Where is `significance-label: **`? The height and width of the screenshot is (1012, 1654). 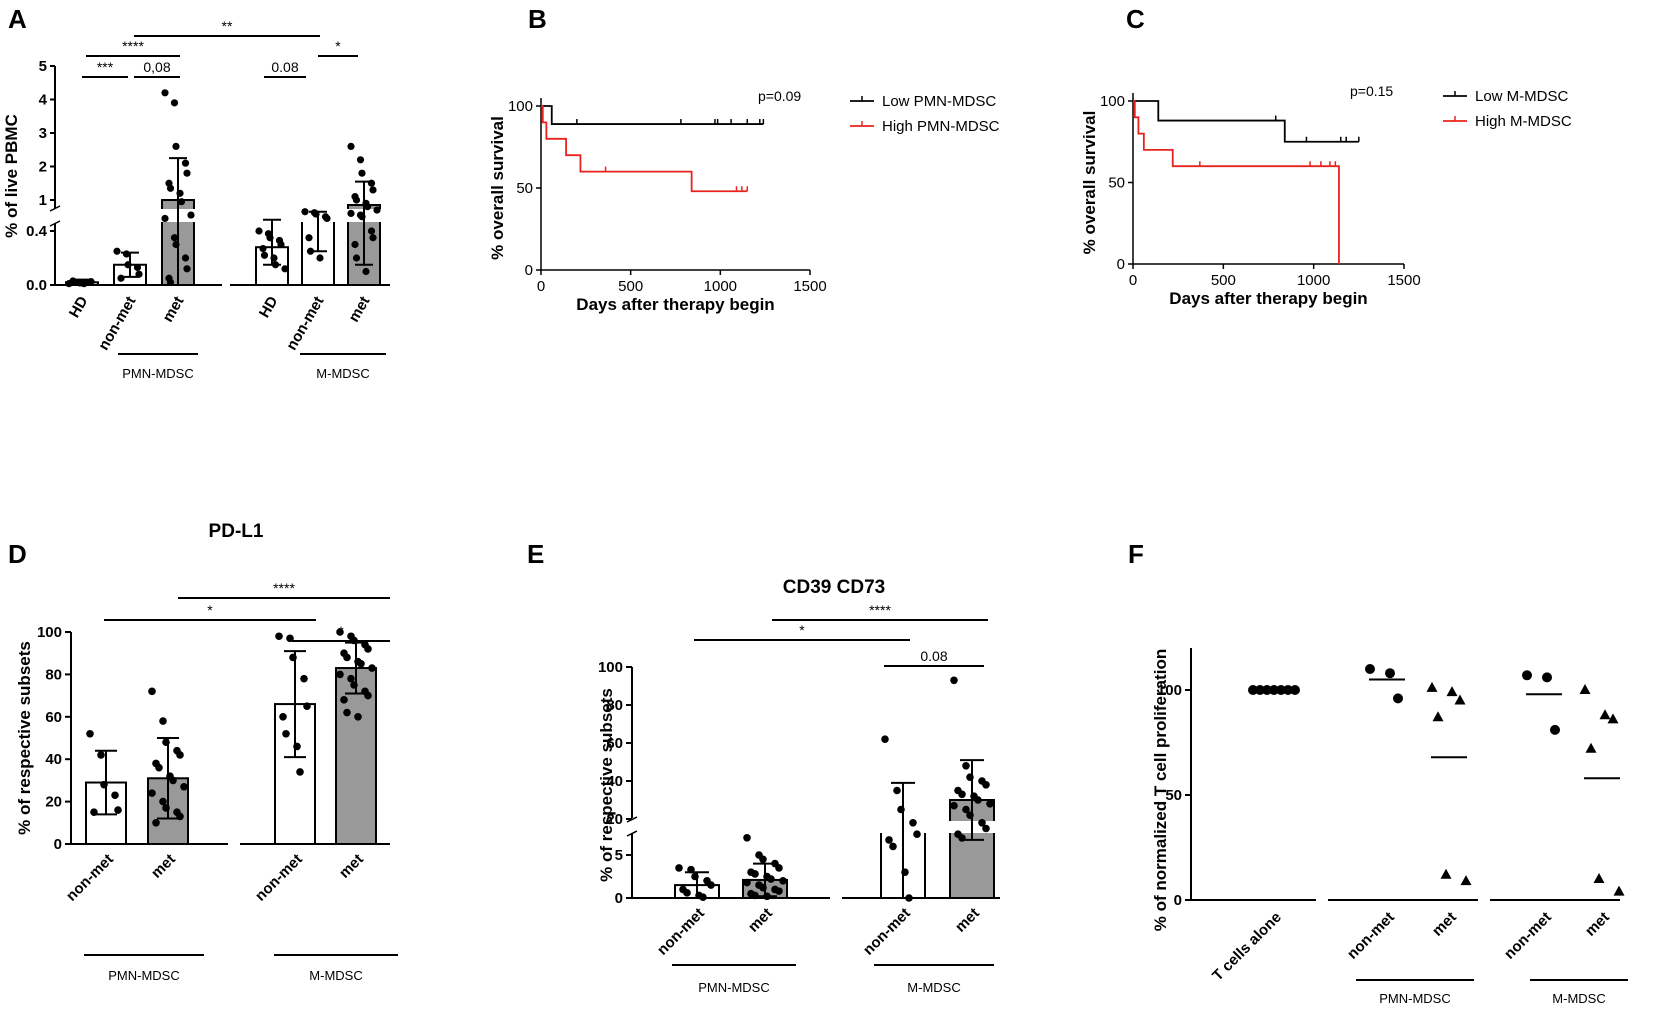 significance-label: ** is located at coordinates (227, 26).